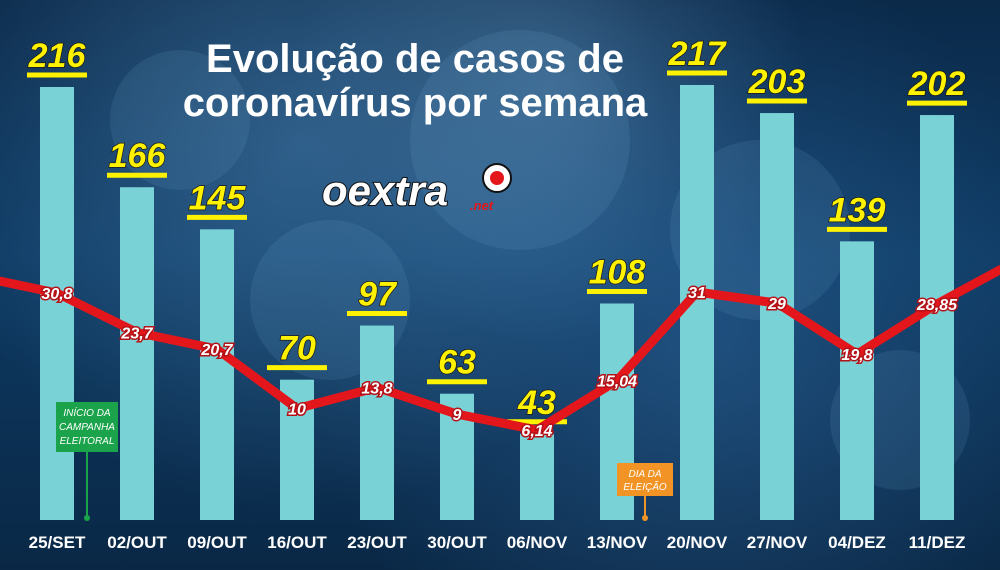  I want to click on bar-value-label: 108, so click(617, 273).